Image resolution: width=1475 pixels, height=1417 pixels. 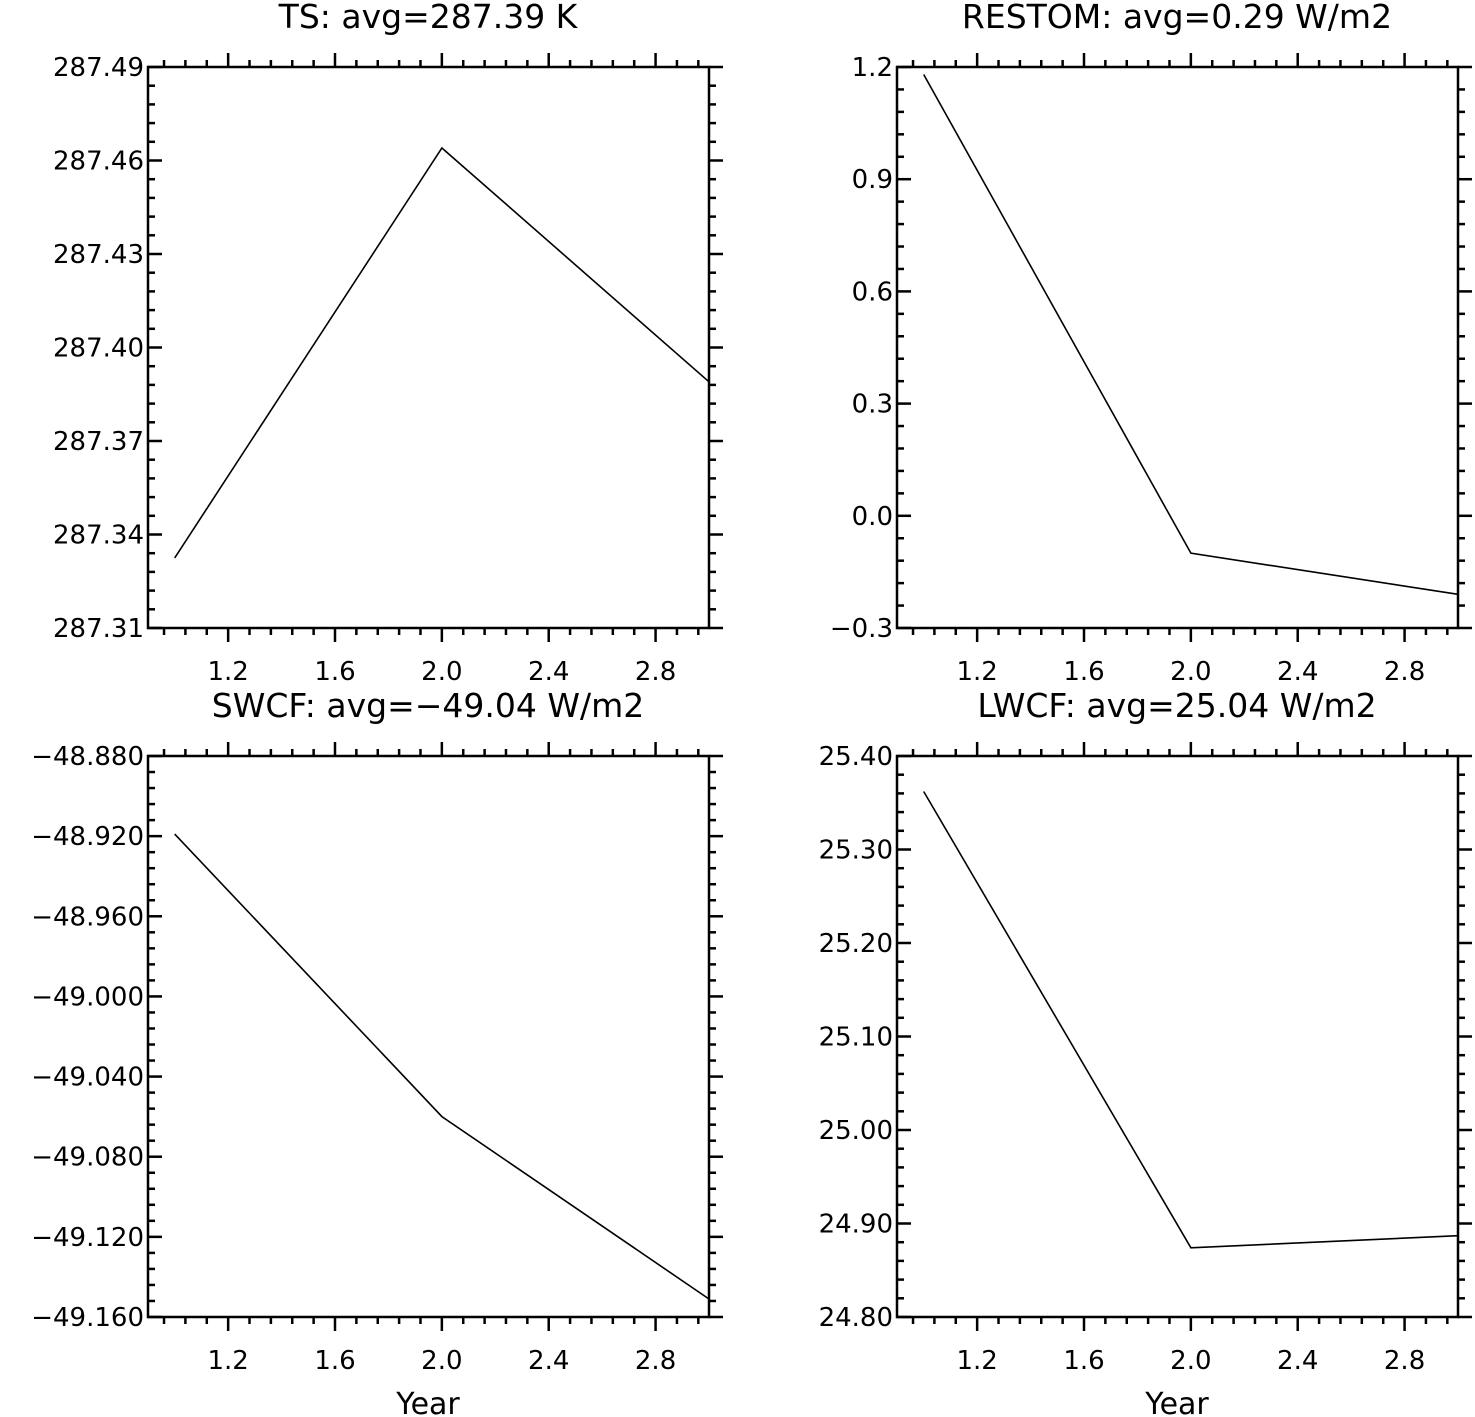 I want to click on y-tick-label: 0.9, so click(x=872, y=180).